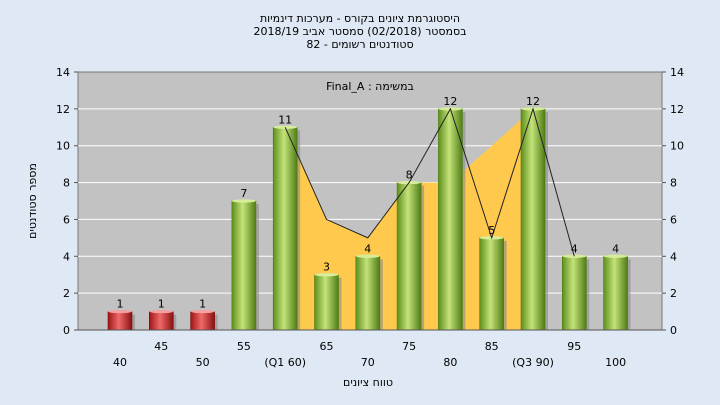  What do you see at coordinates (327, 346) in the screenshot?
I see `x-tick-label: 65` at bounding box center [327, 346].